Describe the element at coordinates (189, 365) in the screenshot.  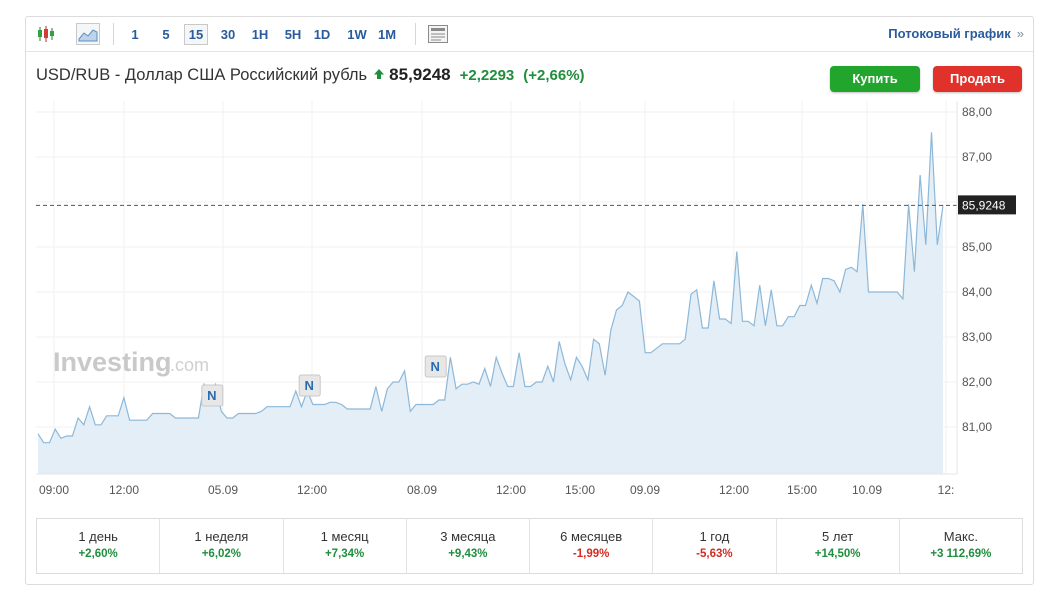
I see `investing-watermark-suffix: .com` at that location.